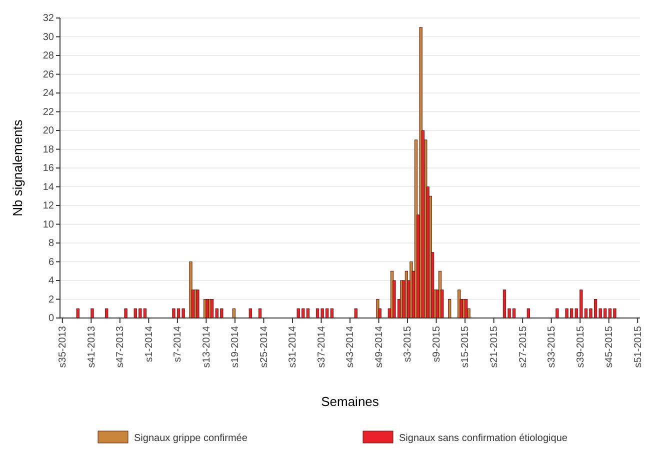  Describe the element at coordinates (610, 347) in the screenshot. I see `x-tick-label: s45-2015` at that location.